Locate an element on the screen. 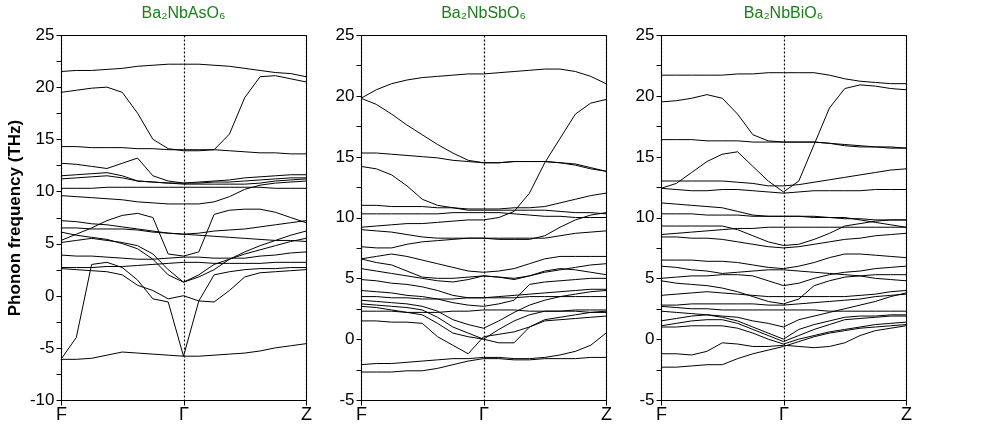 The image size is (1003, 438). chart-title: Ba₂NbSbO₆ is located at coordinates (483, 13).